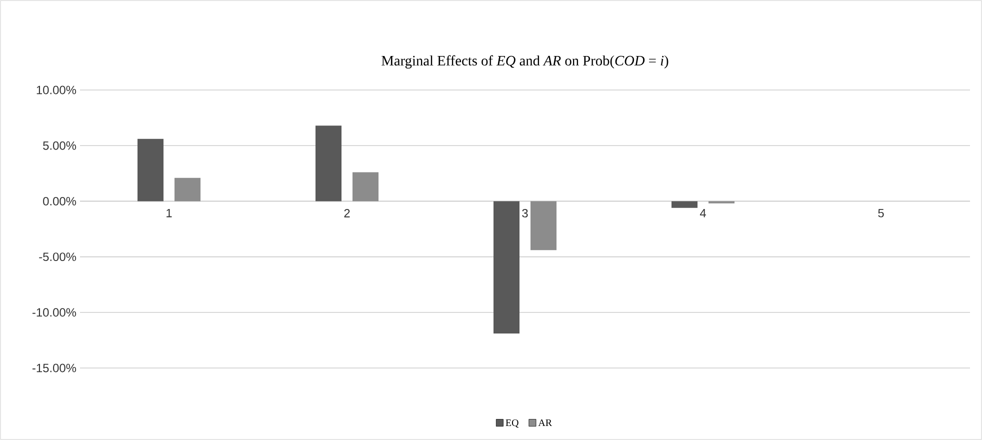 The width and height of the screenshot is (982, 440). I want to click on y-tick-label: 0.00%, so click(59, 201).